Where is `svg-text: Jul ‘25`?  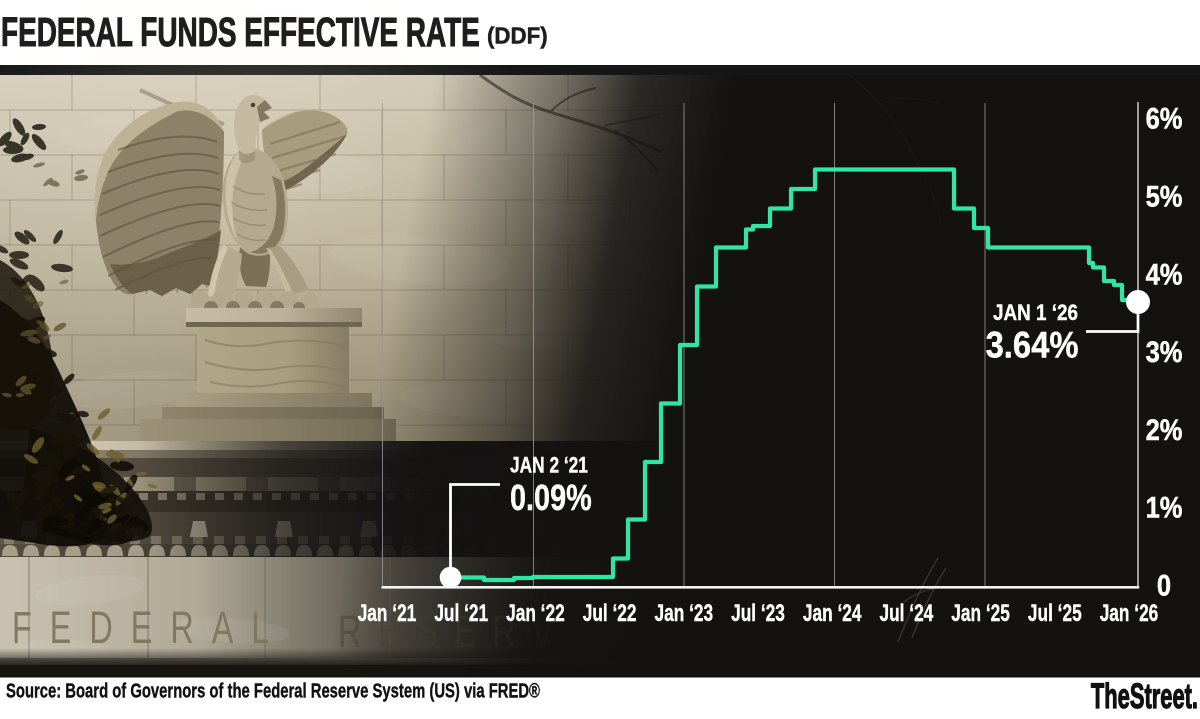
svg-text: Jul ‘25 is located at coordinates (1055, 613).